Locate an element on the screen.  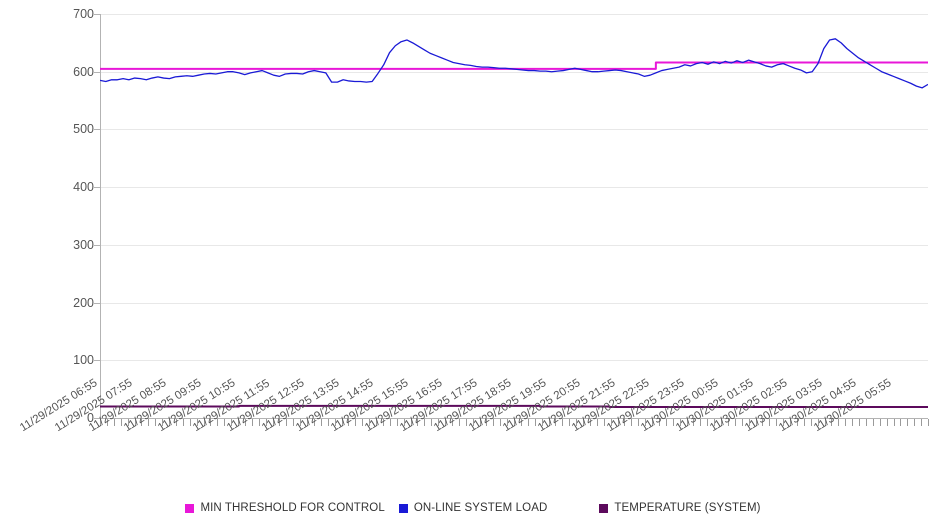
y-tick-label: 300 is located at coordinates (83, 244).